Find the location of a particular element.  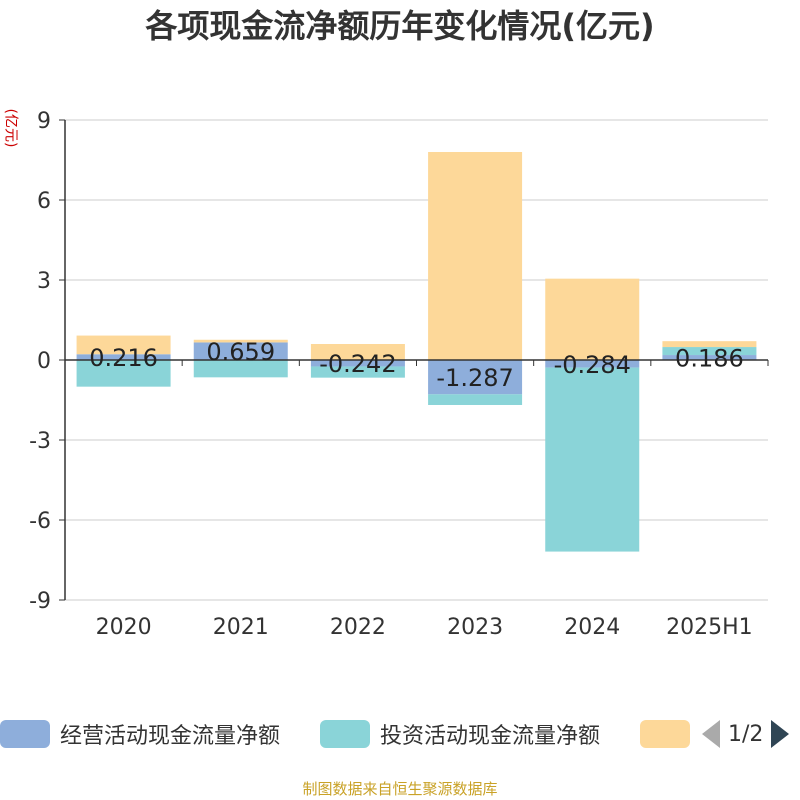

data-label: -0.242 is located at coordinates (357, 364).